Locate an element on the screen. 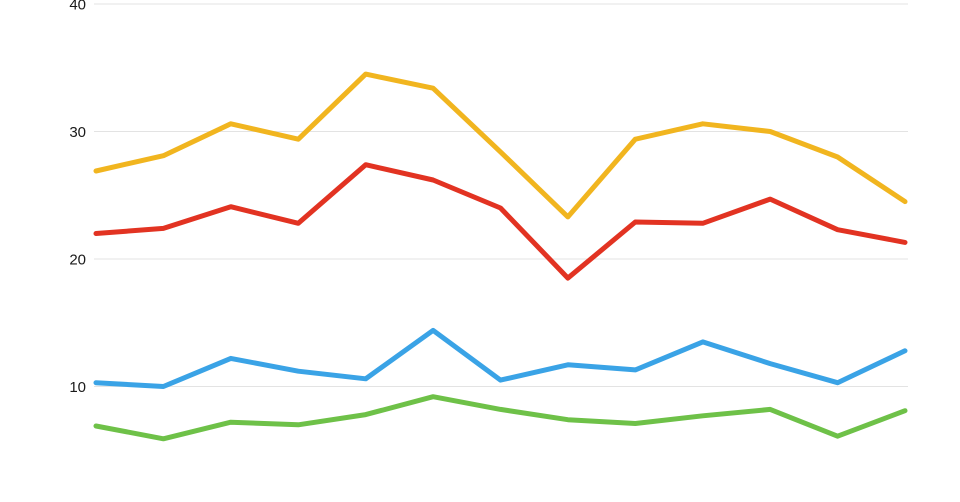 The image size is (960, 502). y-tick-label-20: 20 is located at coordinates (77, 260).